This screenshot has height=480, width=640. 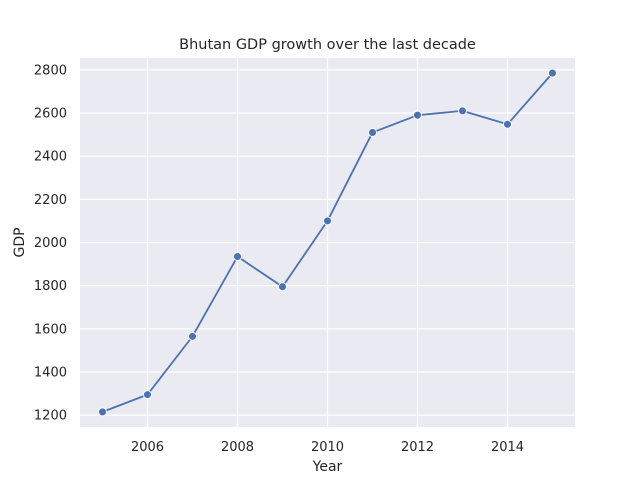 What do you see at coordinates (50, 114) in the screenshot?
I see `y-tick-label: 2600` at bounding box center [50, 114].